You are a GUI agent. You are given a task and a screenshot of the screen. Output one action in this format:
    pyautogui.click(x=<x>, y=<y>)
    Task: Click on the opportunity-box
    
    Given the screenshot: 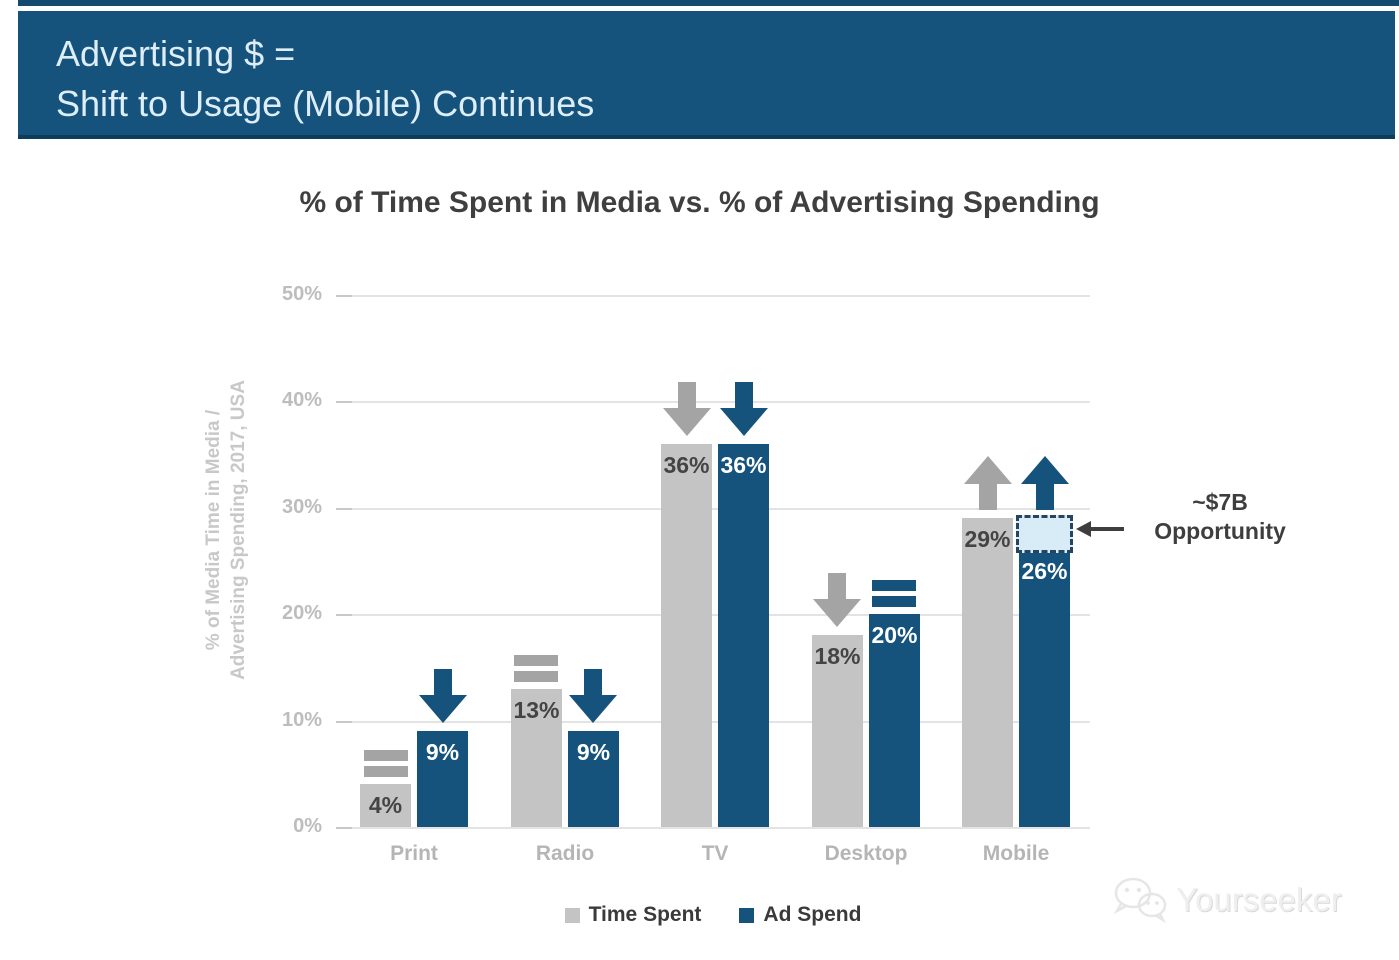 What is the action you would take?
    pyautogui.click(x=1044, y=534)
    